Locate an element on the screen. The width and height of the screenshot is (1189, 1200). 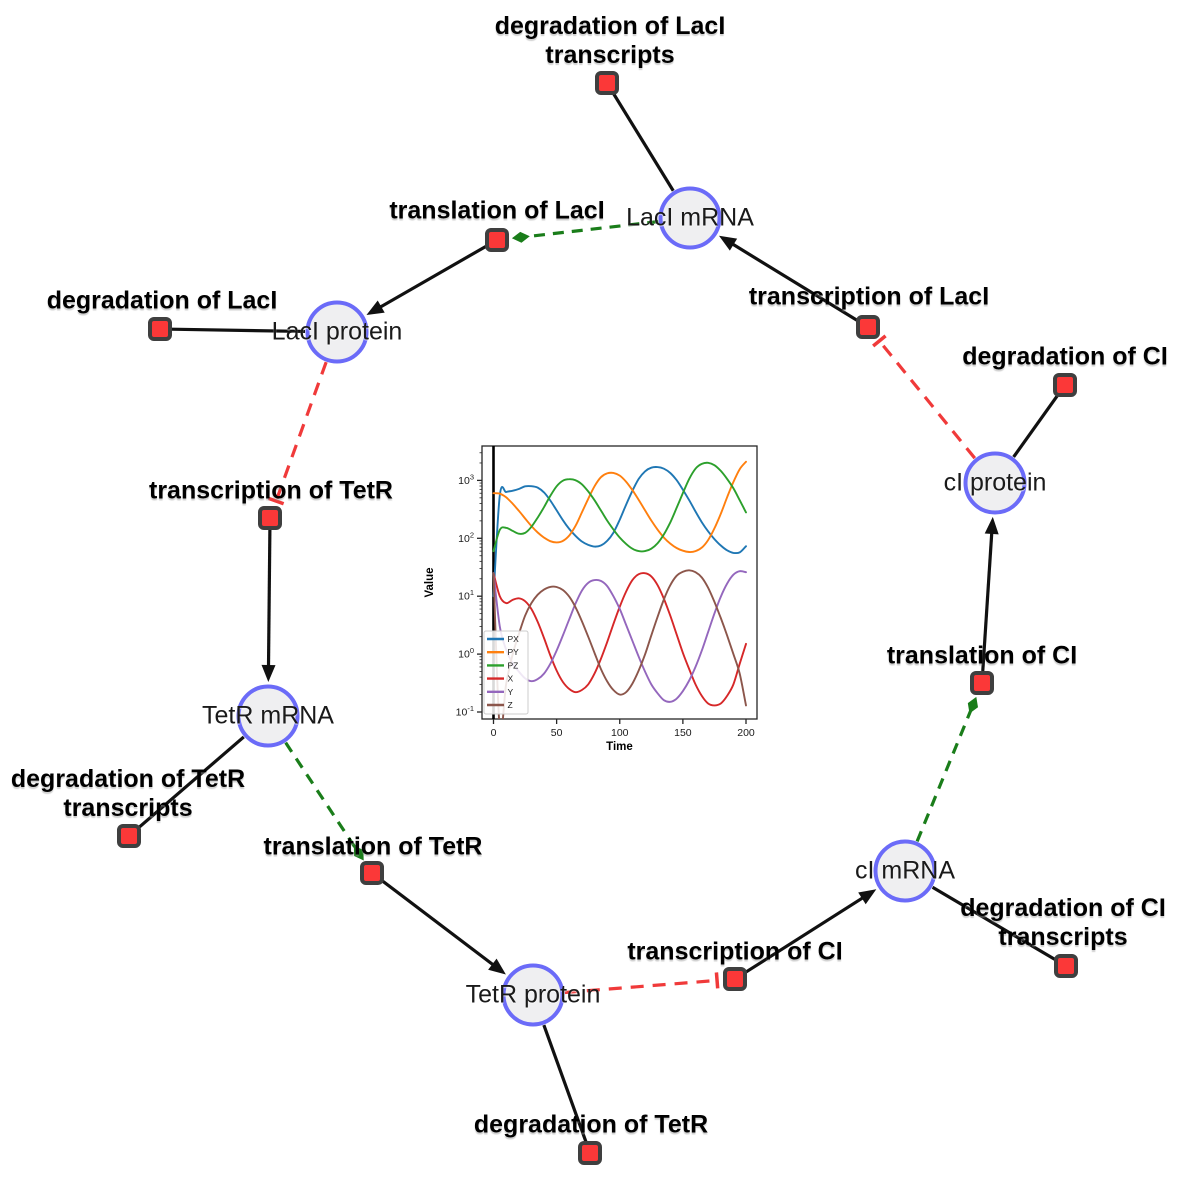
species-label-tetR-protein: TetR protein is located at coordinates (533, 994).